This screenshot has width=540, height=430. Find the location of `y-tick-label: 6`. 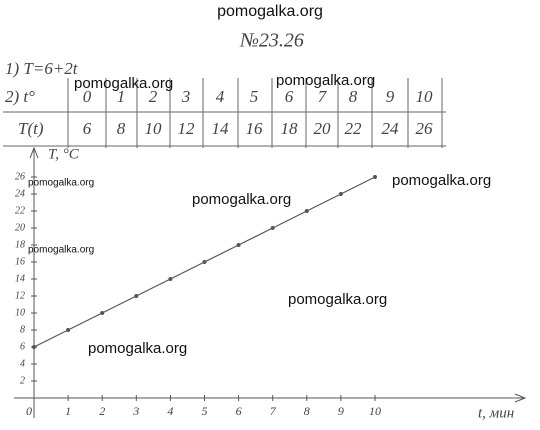

y-tick-label: 6 is located at coordinates (22, 346).